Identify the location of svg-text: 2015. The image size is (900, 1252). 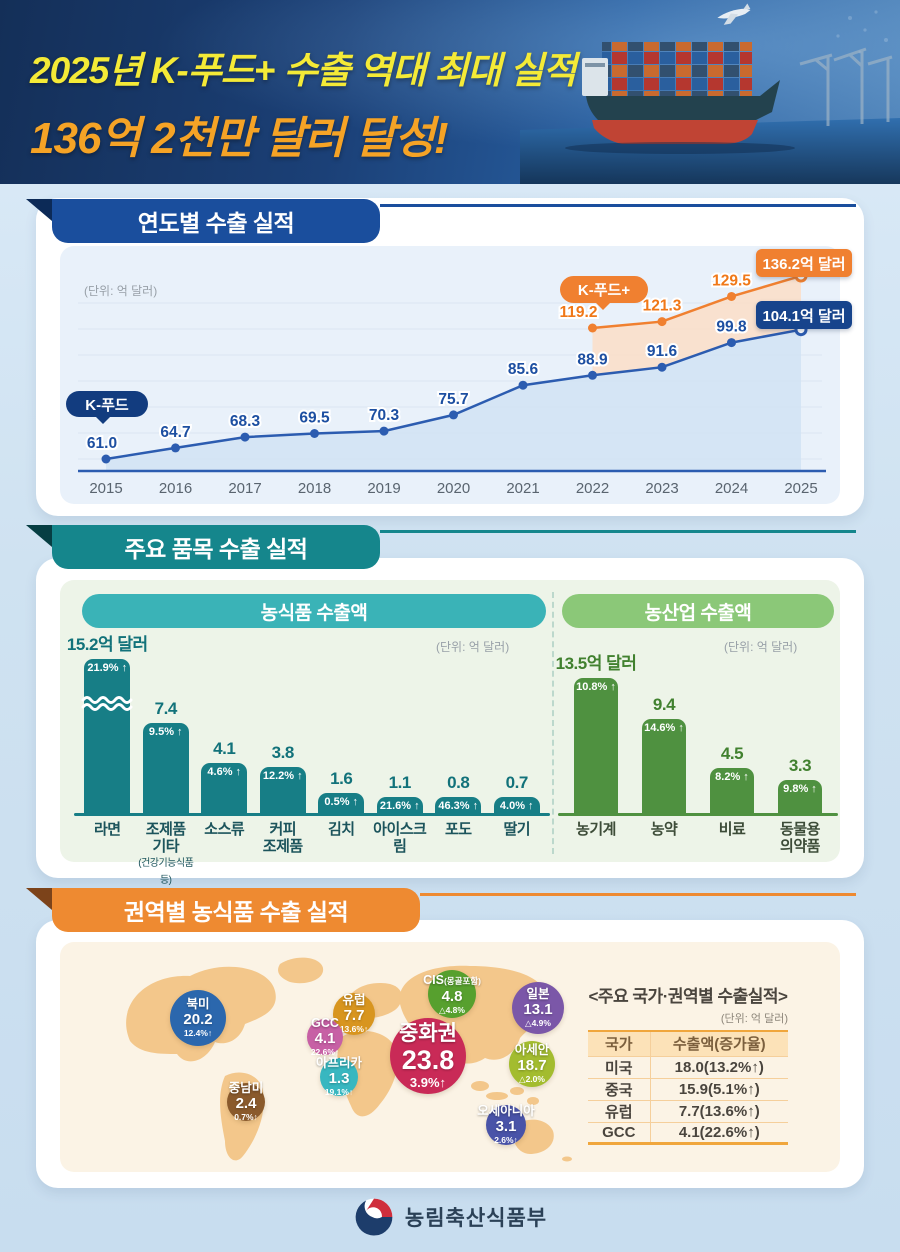
(105, 488).